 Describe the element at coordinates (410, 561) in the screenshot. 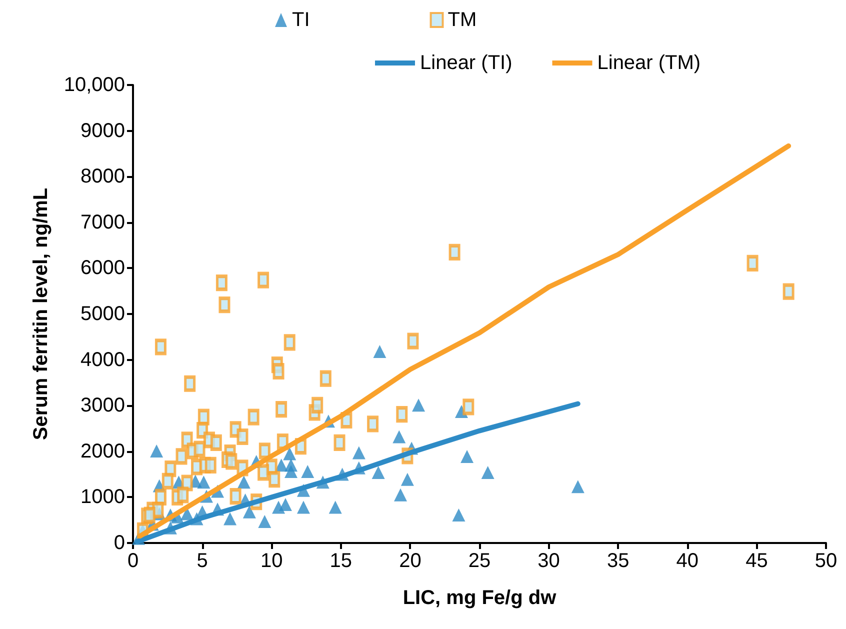

I see `x-tick-label: 20` at that location.